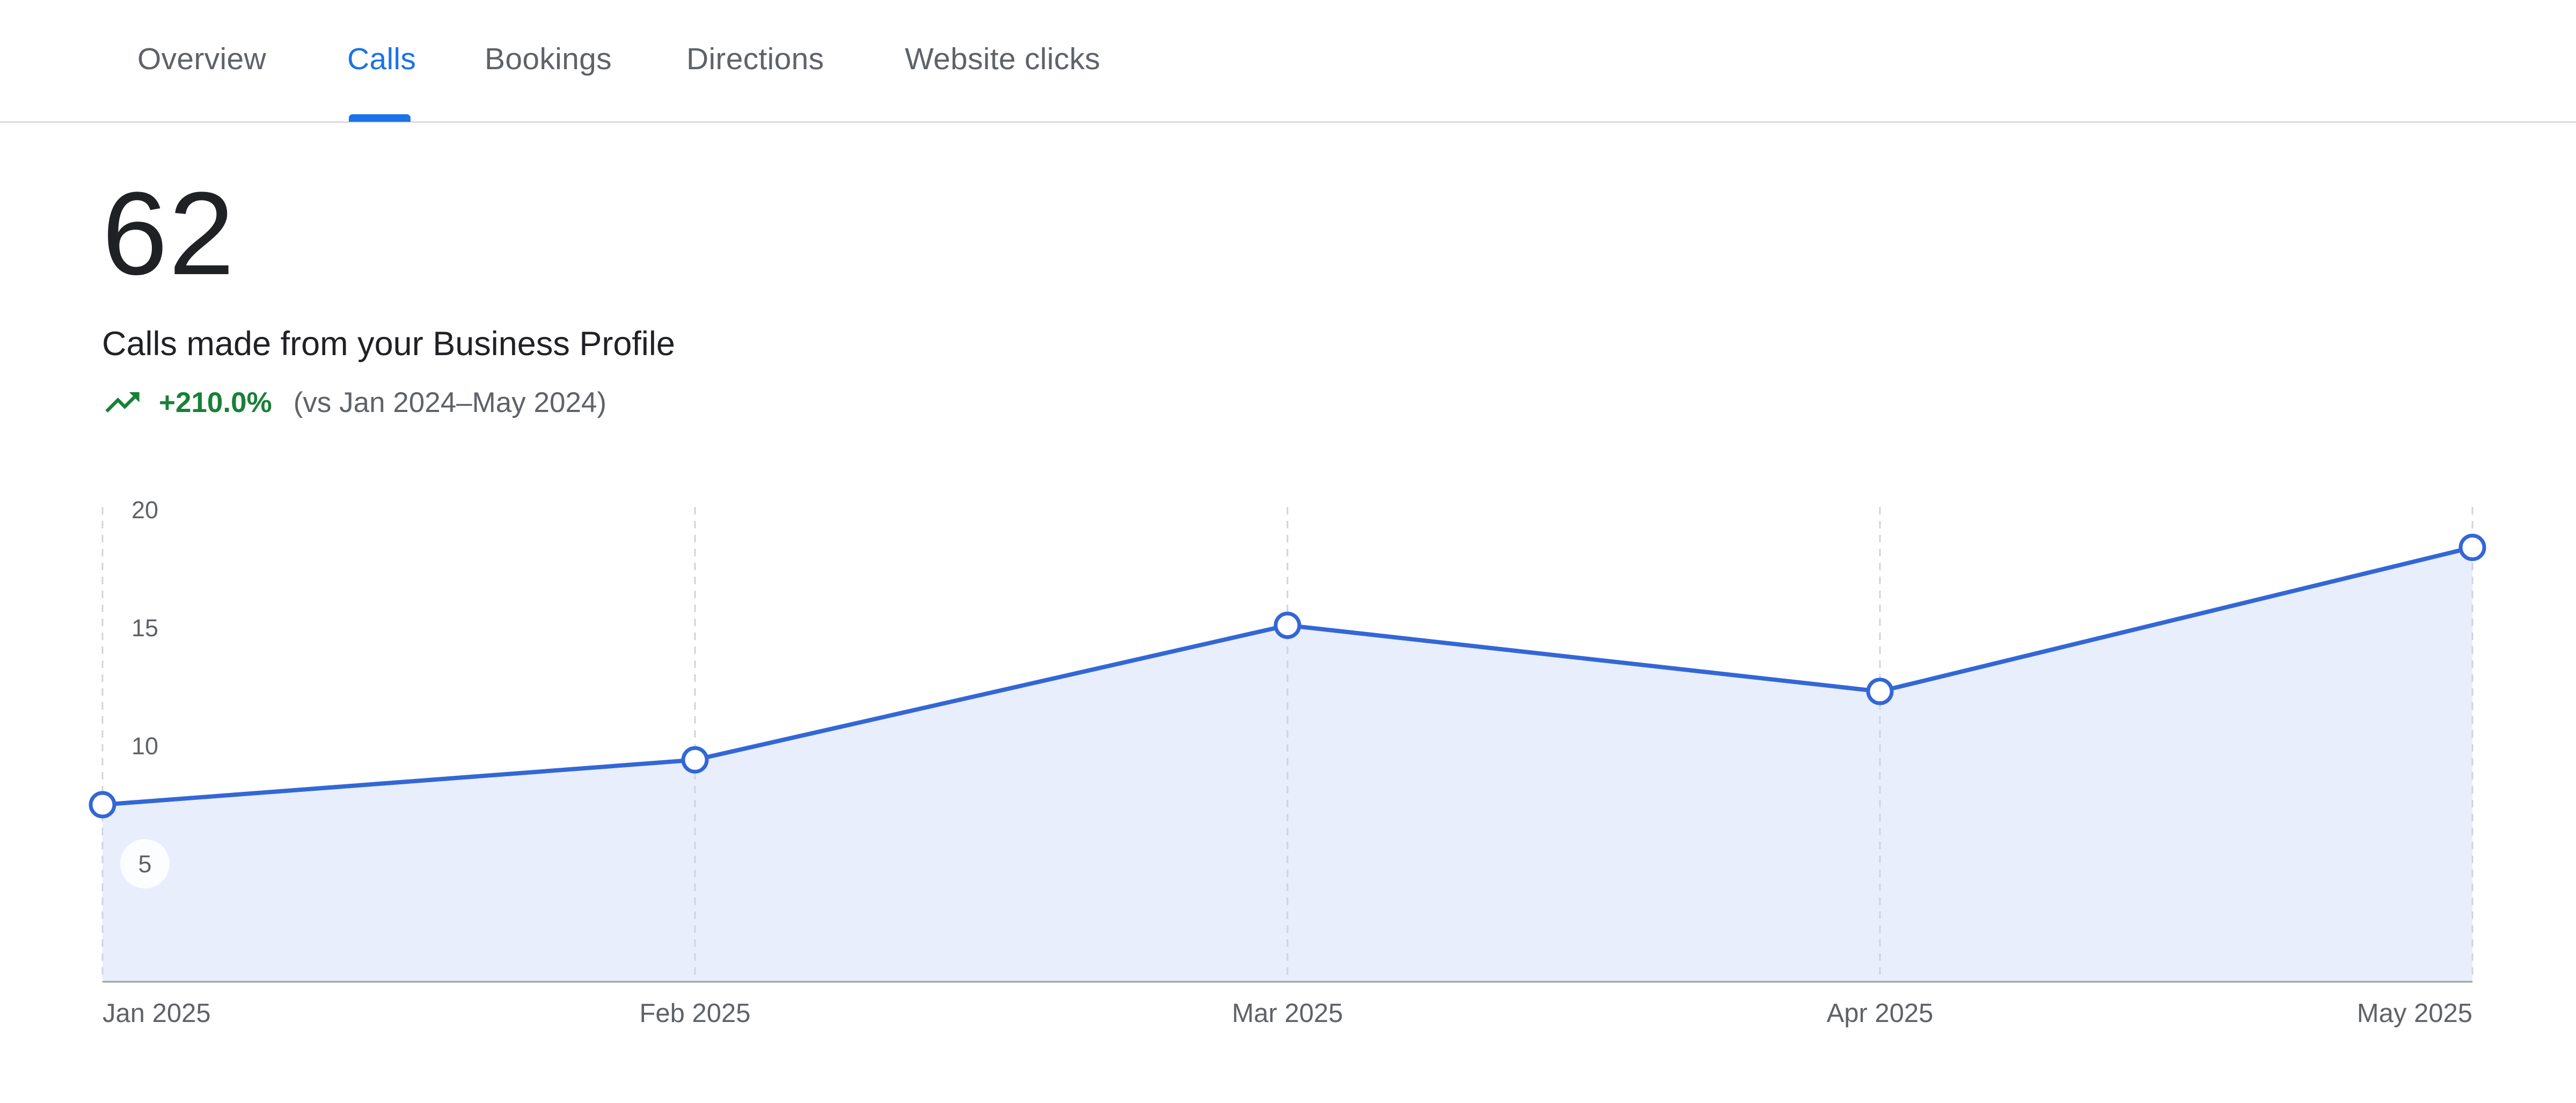 The height and width of the screenshot is (1103, 2576). Describe the element at coordinates (201, 58) in the screenshot. I see `tab-overview: Overview` at that location.